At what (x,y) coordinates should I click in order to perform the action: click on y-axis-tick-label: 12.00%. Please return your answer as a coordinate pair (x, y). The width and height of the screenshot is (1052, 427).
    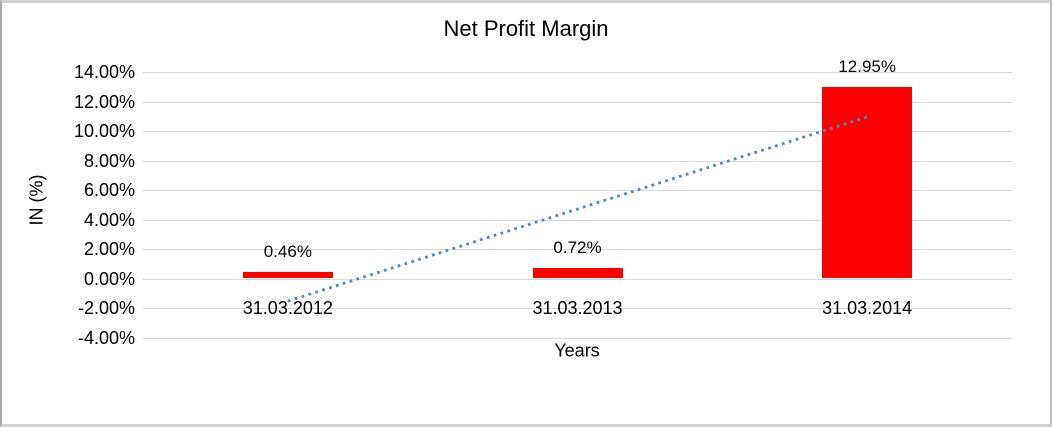
    Looking at the image, I should click on (104, 101).